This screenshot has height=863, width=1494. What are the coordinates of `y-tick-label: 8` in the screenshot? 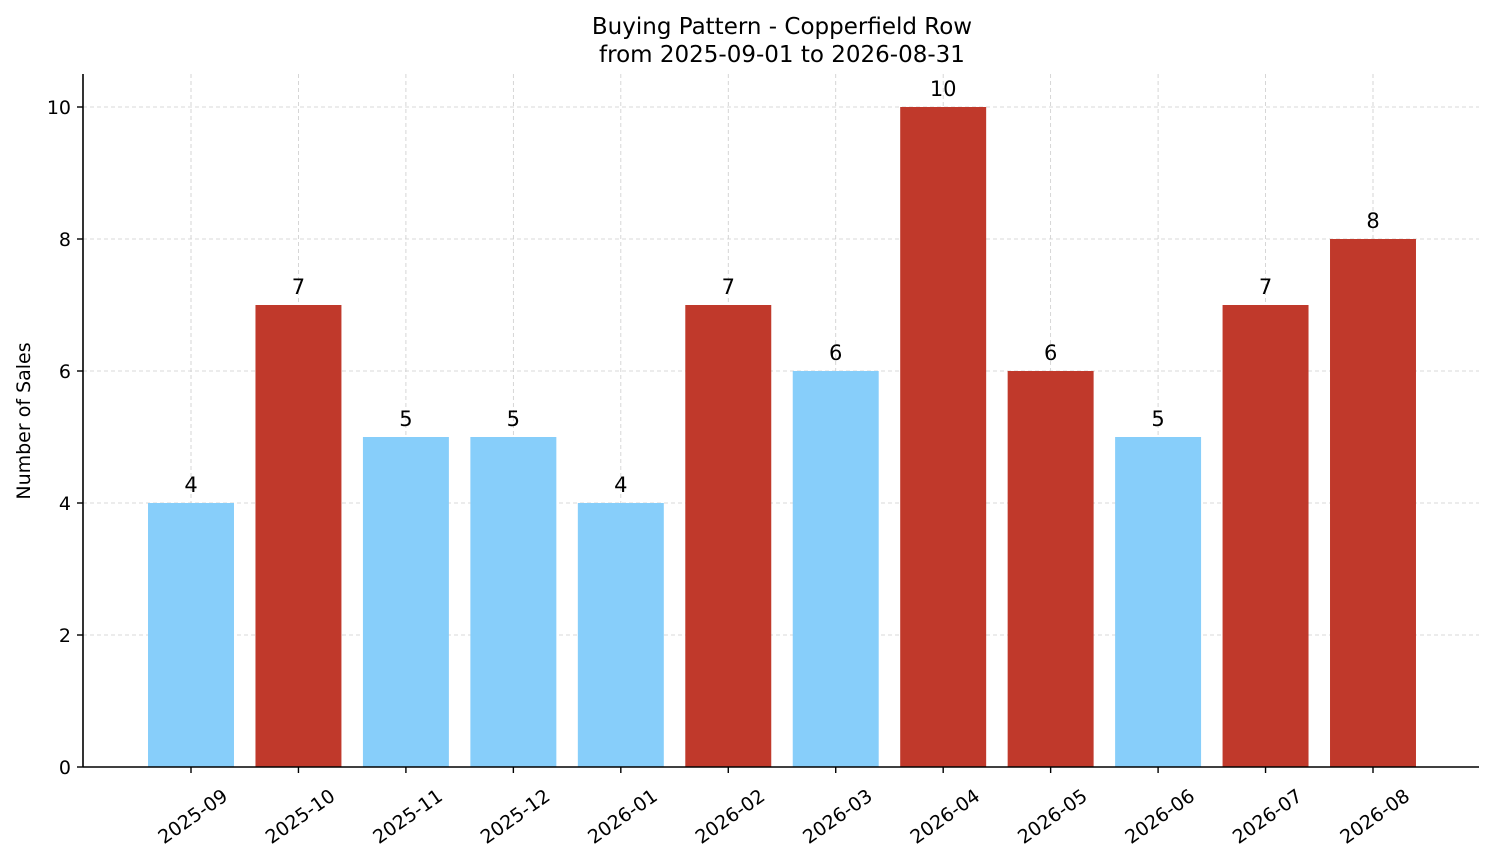 It's located at (65, 240).